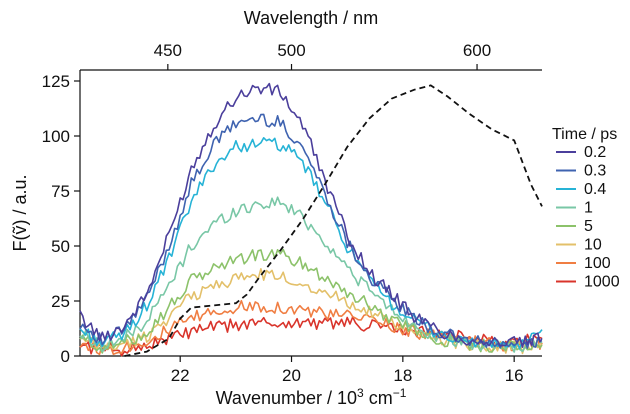  I want to click on legend-label-0.2: 0.2, so click(595, 152).